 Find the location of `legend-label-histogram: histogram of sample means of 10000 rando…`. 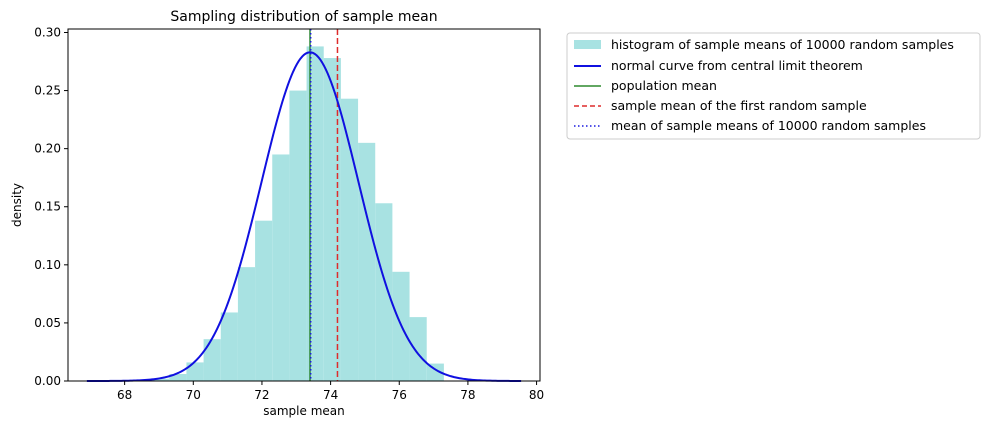

legend-label-histogram: histogram of sample means of 10000 rando… is located at coordinates (782, 44).